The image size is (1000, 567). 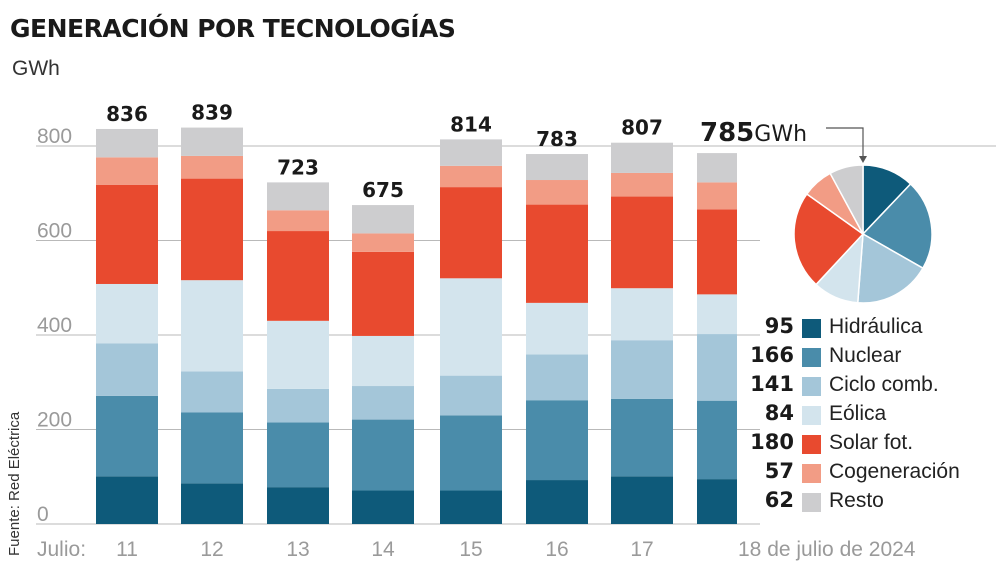 What do you see at coordinates (212, 113) in the screenshot?
I see `bar-total-label: 839` at bounding box center [212, 113].